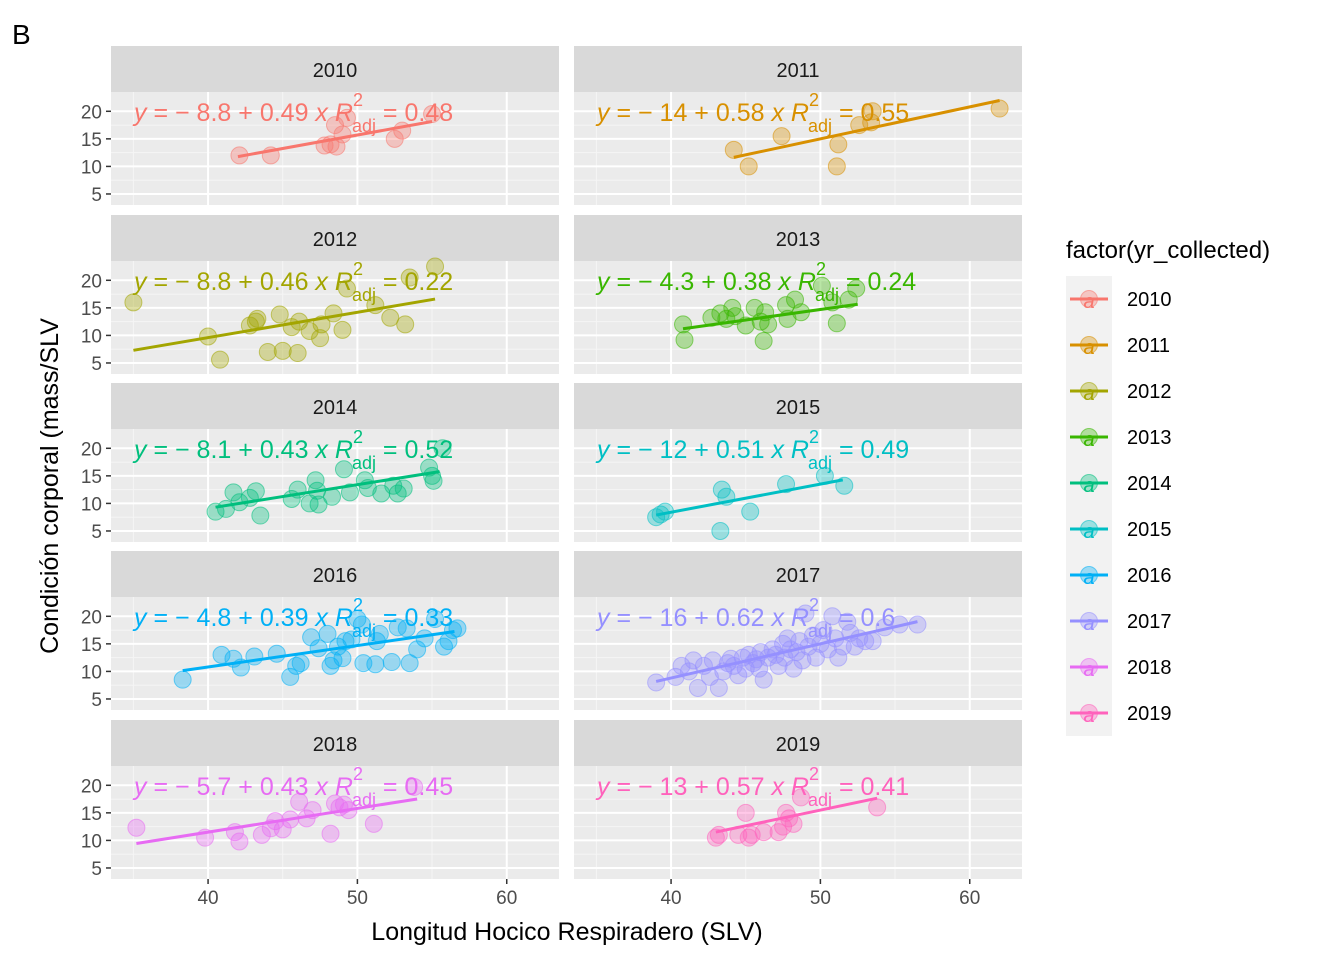  I want to click on legend-item-2018: a 2018, so click(1119, 667).